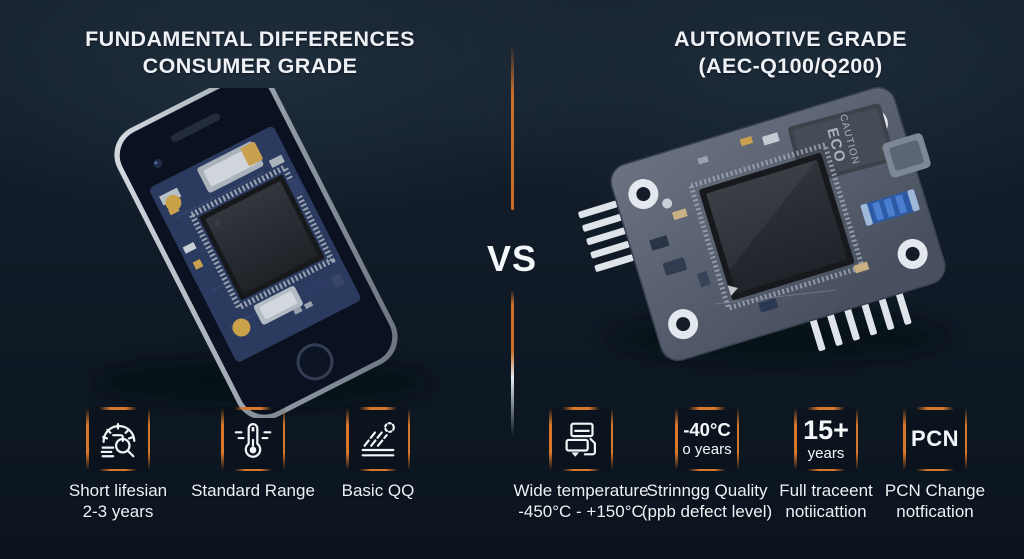 This screenshot has height=559, width=1024. I want to click on consumer-title-line1: FUNDAMENTAL DIFFERENCES, so click(250, 39).